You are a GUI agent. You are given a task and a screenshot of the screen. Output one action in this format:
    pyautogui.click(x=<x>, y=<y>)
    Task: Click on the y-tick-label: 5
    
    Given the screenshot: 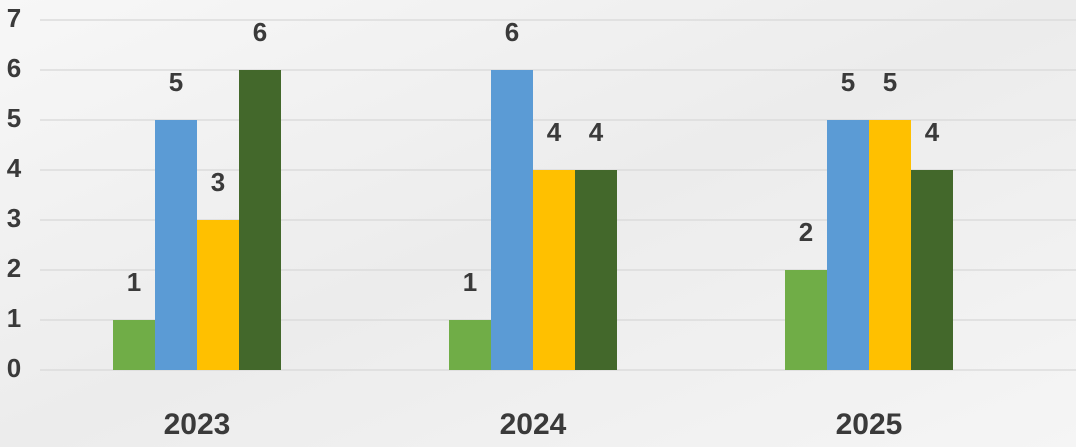 What is the action you would take?
    pyautogui.click(x=14, y=118)
    